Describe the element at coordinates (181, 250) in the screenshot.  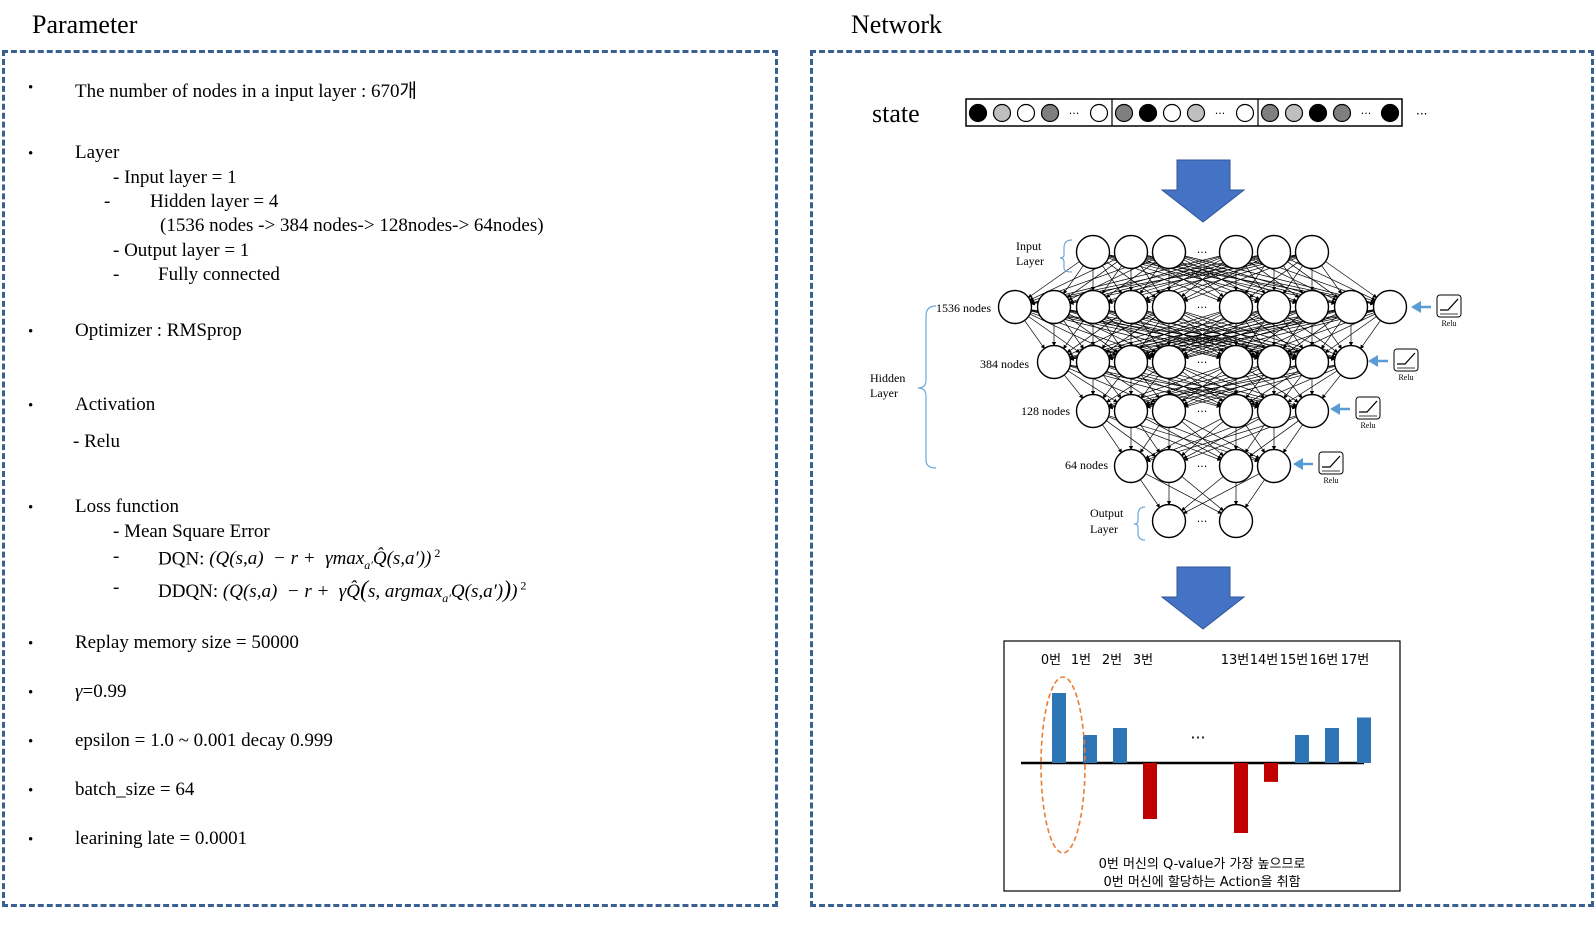
I see `output-layer-text: - Output layer = 1` at that location.